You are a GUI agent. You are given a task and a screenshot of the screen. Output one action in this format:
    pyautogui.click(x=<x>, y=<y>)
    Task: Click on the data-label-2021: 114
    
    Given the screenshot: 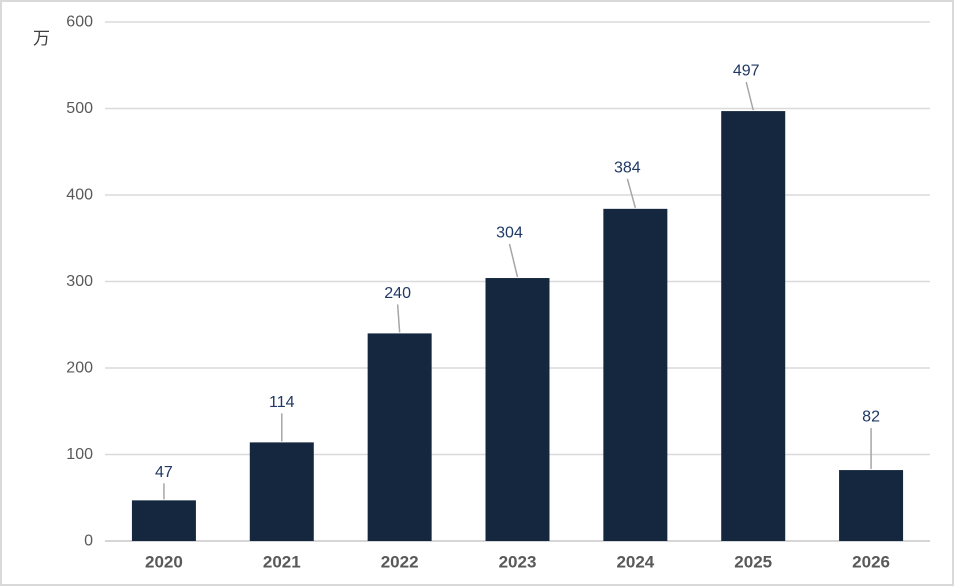 What is the action you would take?
    pyautogui.click(x=282, y=402)
    